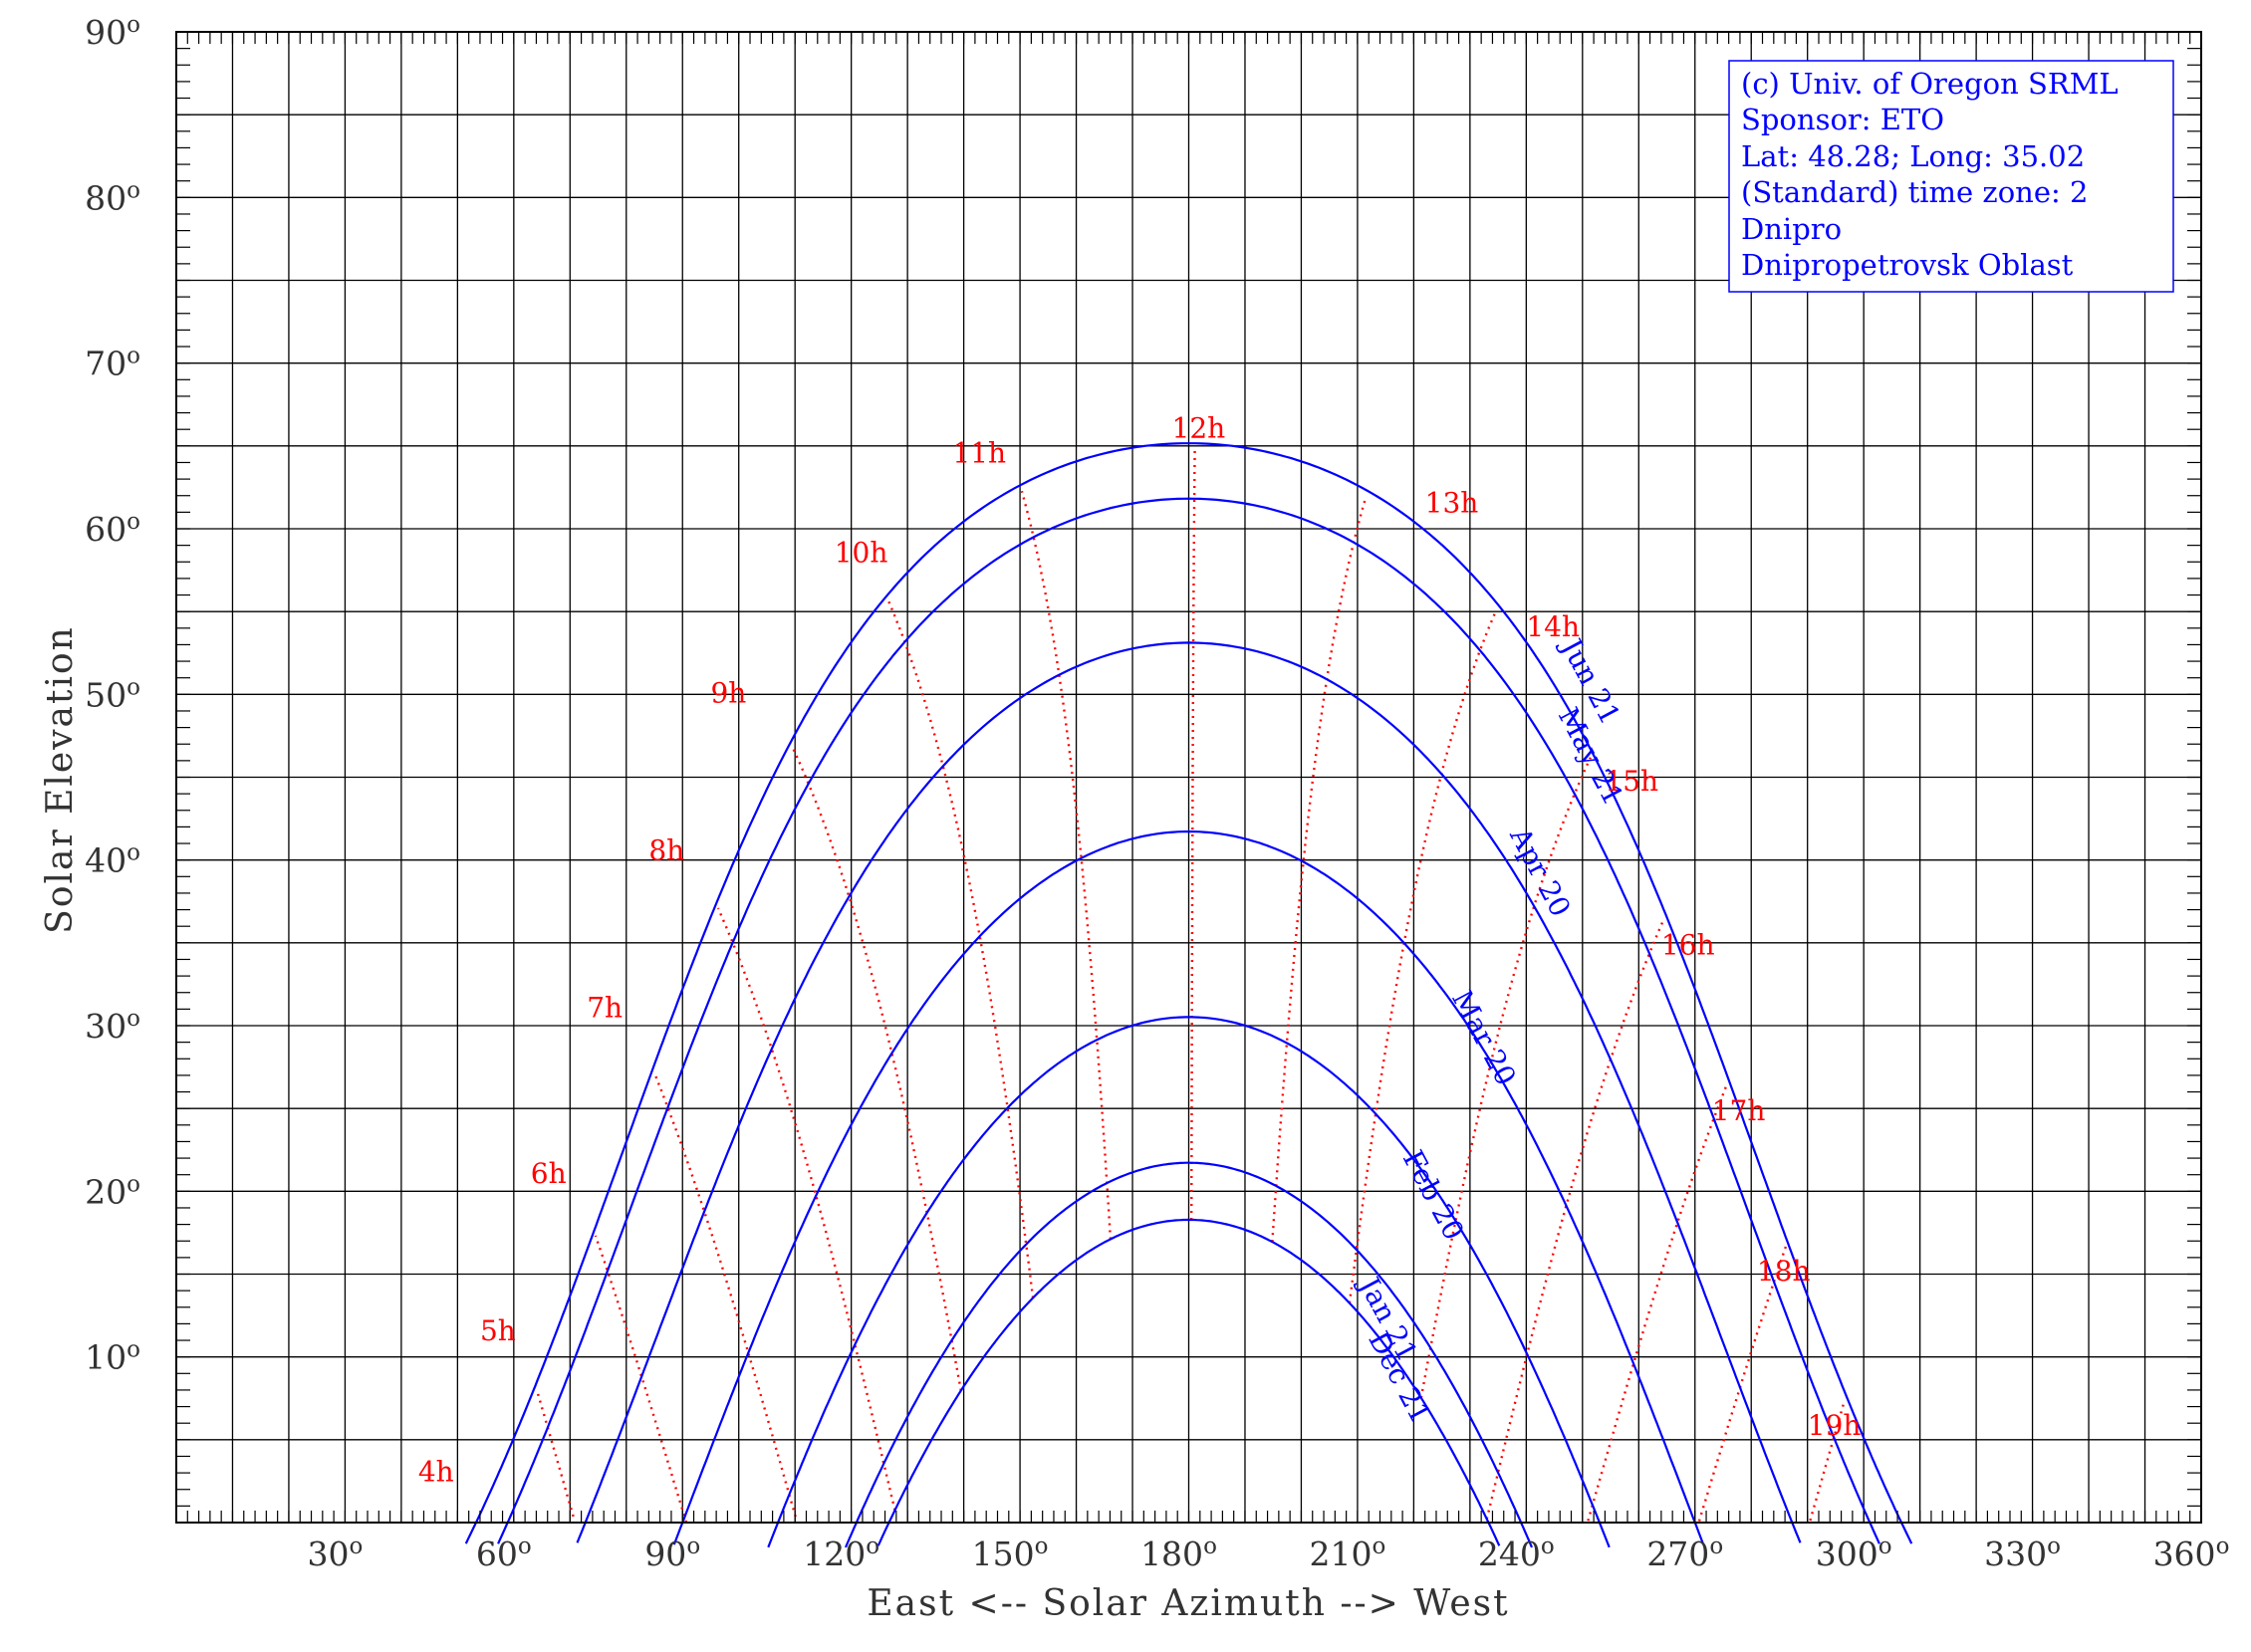  What do you see at coordinates (112, 363) in the screenshot?
I see `y-tick-label-6: 70o` at bounding box center [112, 363].